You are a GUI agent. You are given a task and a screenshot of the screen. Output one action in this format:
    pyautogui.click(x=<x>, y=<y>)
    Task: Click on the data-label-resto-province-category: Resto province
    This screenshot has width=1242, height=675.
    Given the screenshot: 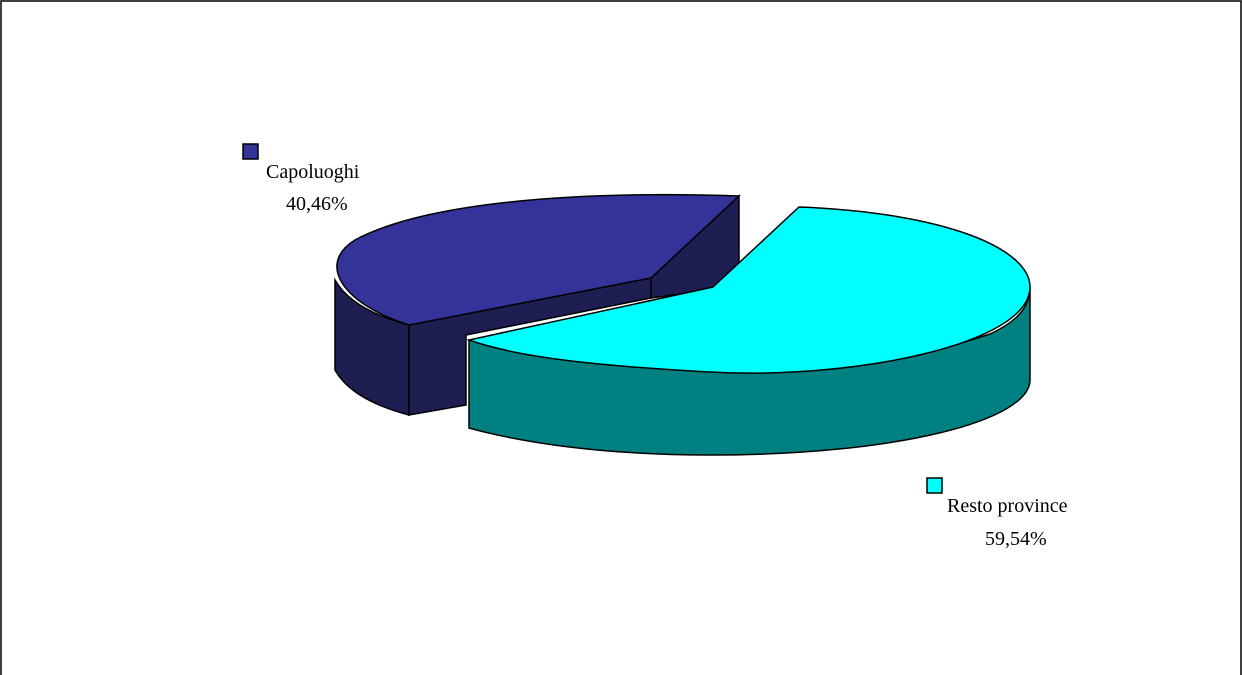 What is the action you would take?
    pyautogui.click(x=1007, y=506)
    